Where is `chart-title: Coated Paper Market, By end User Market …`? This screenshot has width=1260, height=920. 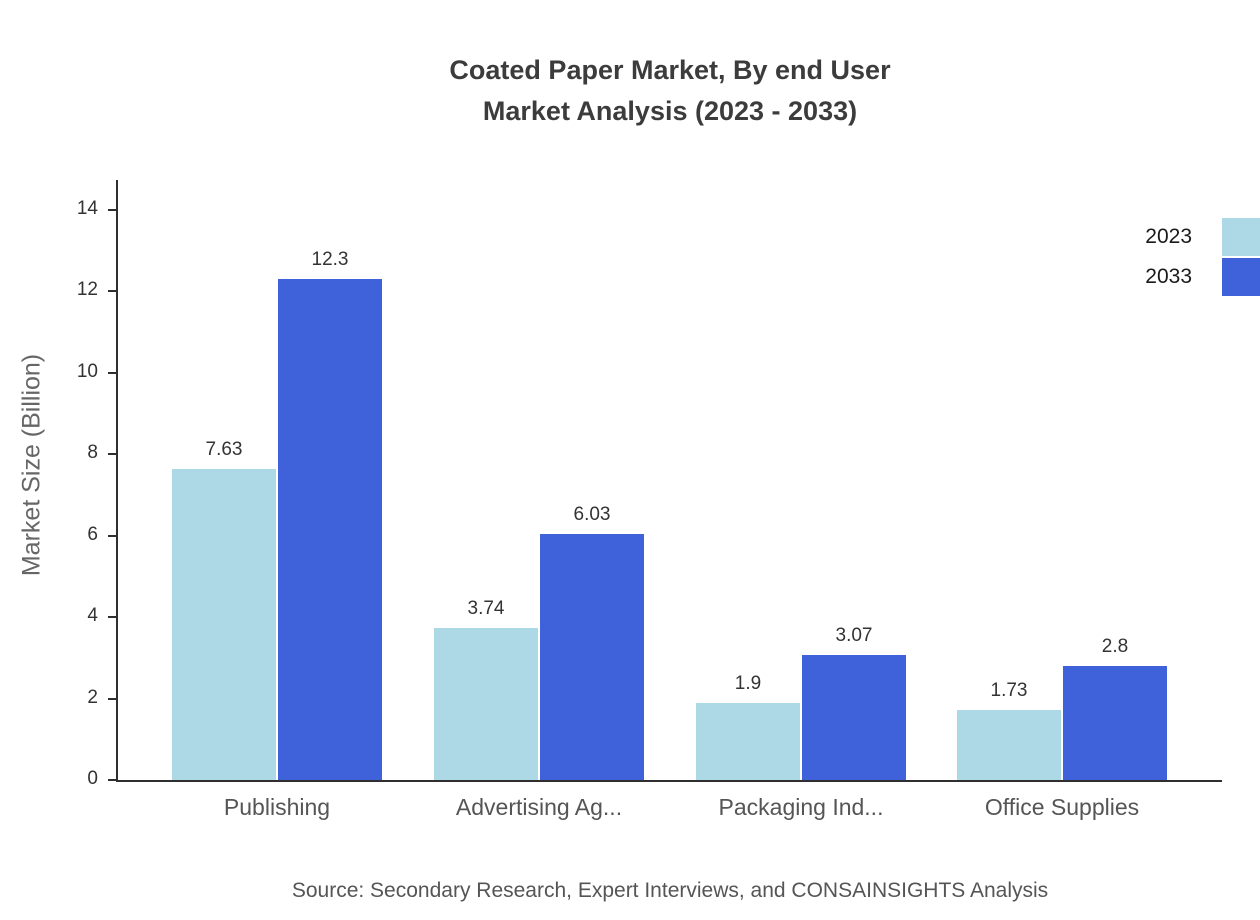 chart-title: Coated Paper Market, By end User Market … is located at coordinates (670, 91).